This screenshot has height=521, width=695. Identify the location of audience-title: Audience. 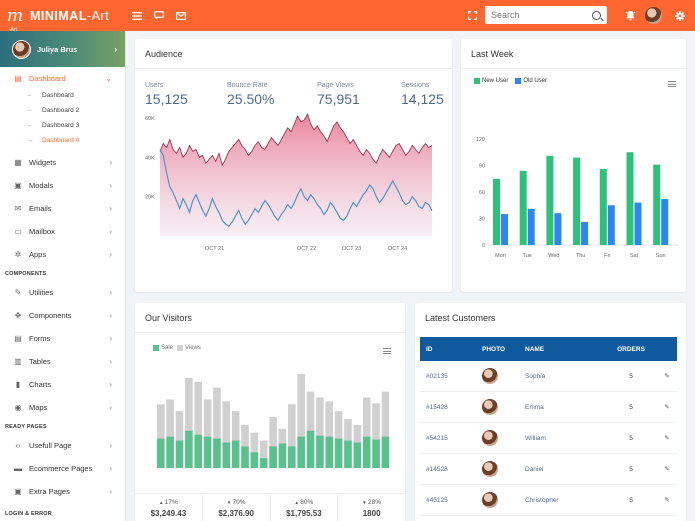
(293, 54).